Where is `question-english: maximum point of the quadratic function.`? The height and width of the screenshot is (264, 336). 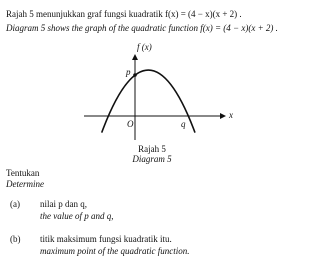 question-english: maximum point of the quadratic function. is located at coordinates (114, 251).